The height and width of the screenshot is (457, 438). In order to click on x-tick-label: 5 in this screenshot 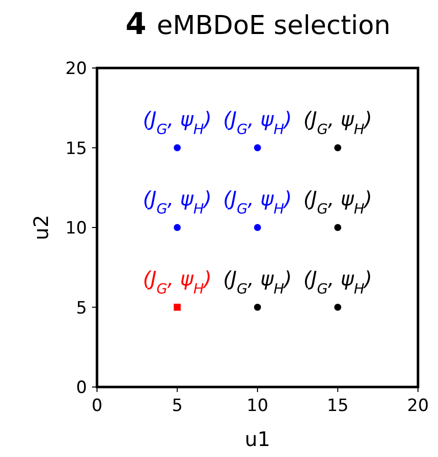, I will do `click(177, 406)`.